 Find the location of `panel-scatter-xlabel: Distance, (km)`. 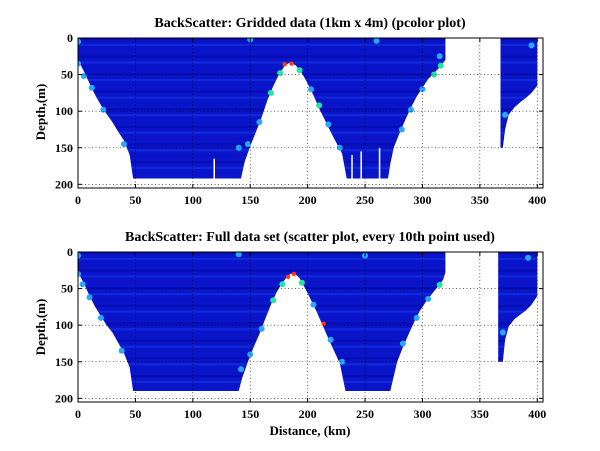

panel-scatter-xlabel: Distance, (km) is located at coordinates (310, 430).